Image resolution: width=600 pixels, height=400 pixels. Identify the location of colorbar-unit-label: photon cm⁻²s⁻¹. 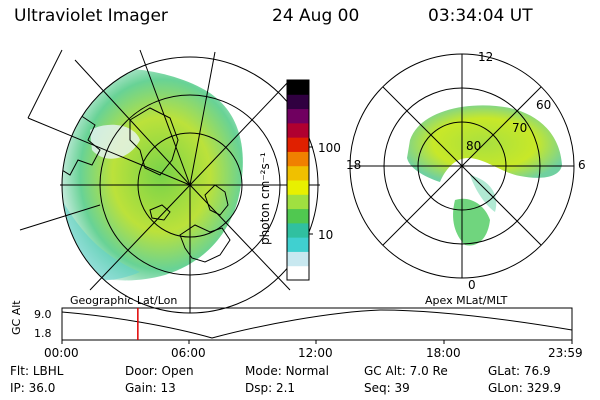
(265, 198).